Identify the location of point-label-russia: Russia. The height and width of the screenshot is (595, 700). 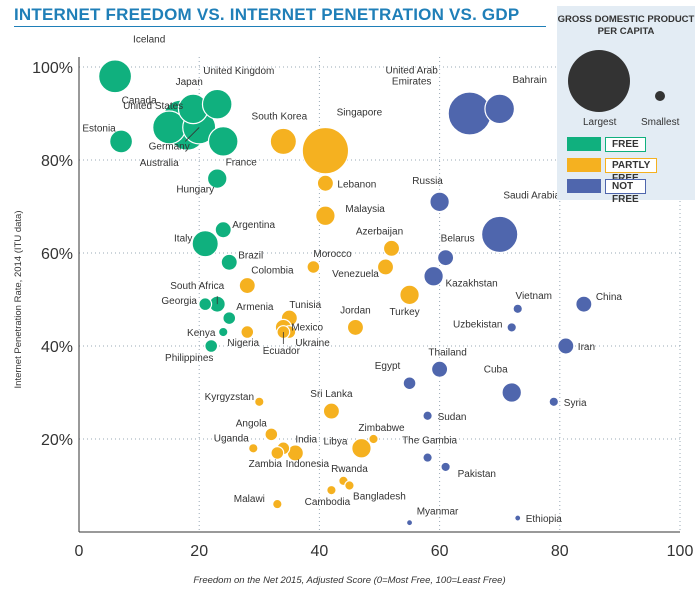
(427, 181).